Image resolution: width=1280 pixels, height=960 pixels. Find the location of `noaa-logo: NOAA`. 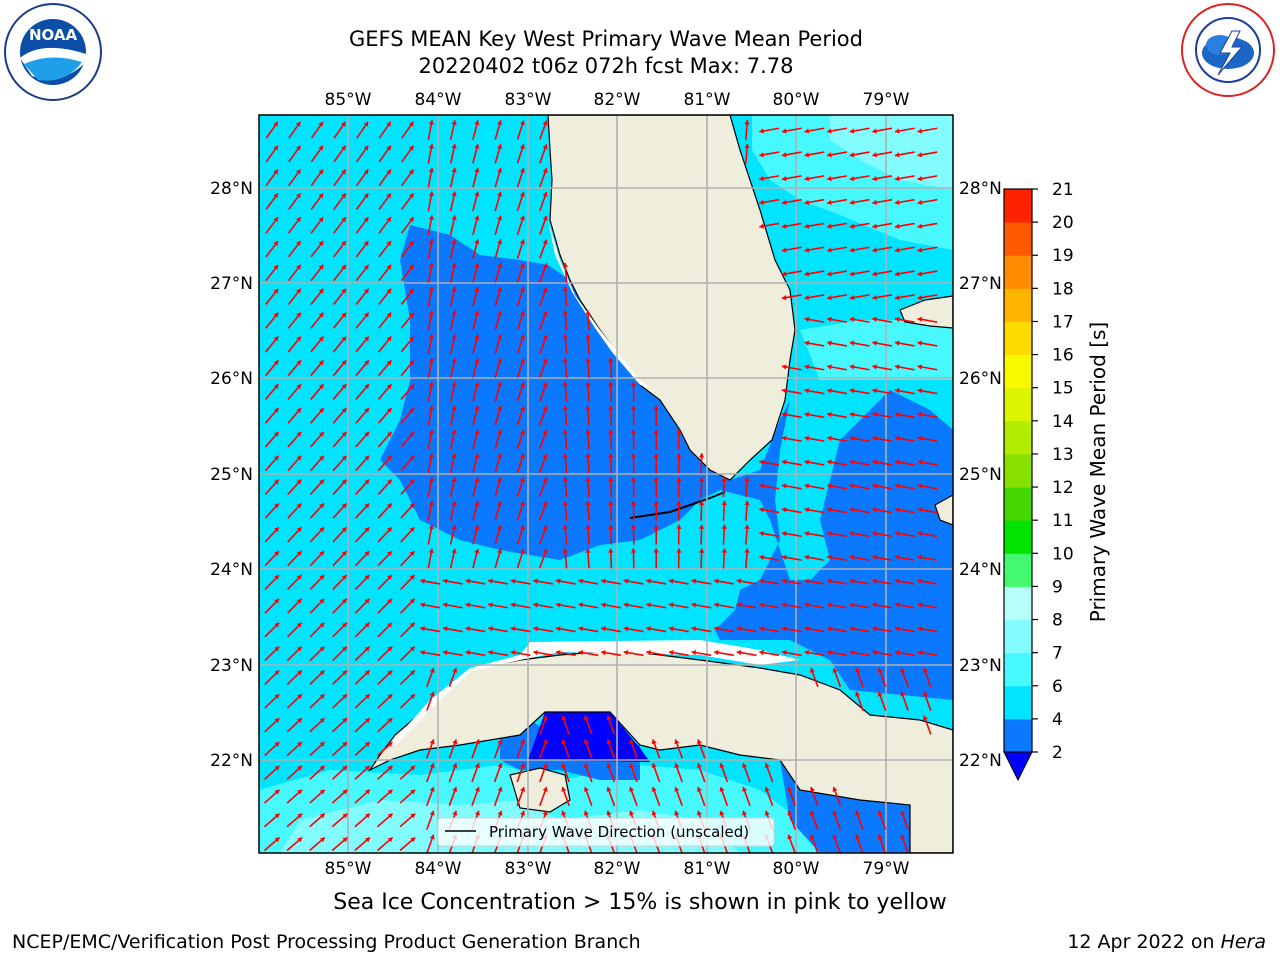

noaa-logo: NOAA is located at coordinates (53, 52).